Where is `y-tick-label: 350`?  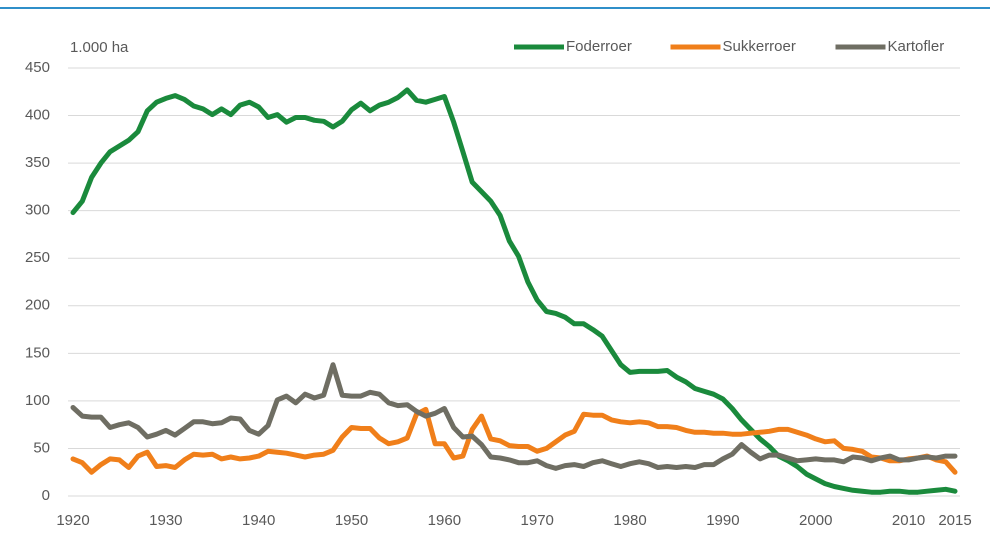
y-tick-label: 350 is located at coordinates (37, 162).